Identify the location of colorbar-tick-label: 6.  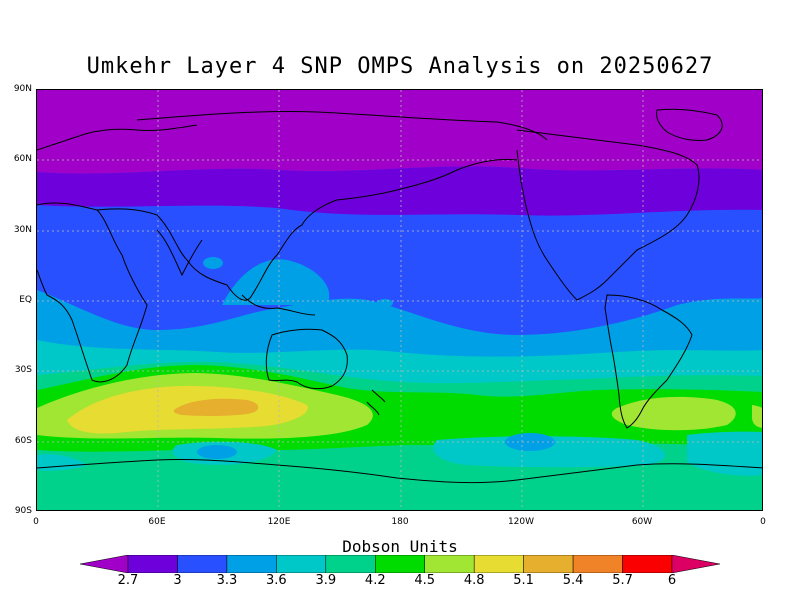
(672, 580).